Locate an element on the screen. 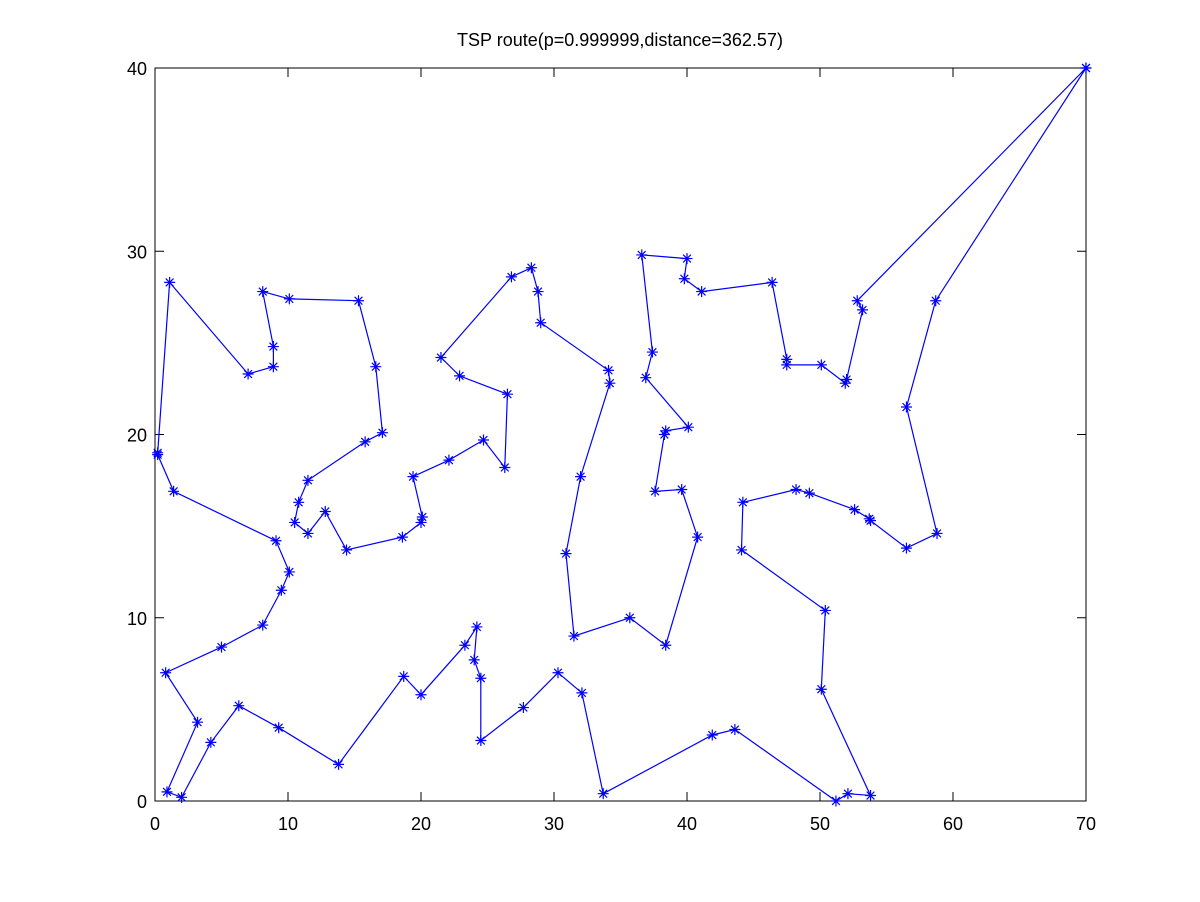 This screenshot has width=1200, height=902. y-tick-label: 30 is located at coordinates (137, 252).